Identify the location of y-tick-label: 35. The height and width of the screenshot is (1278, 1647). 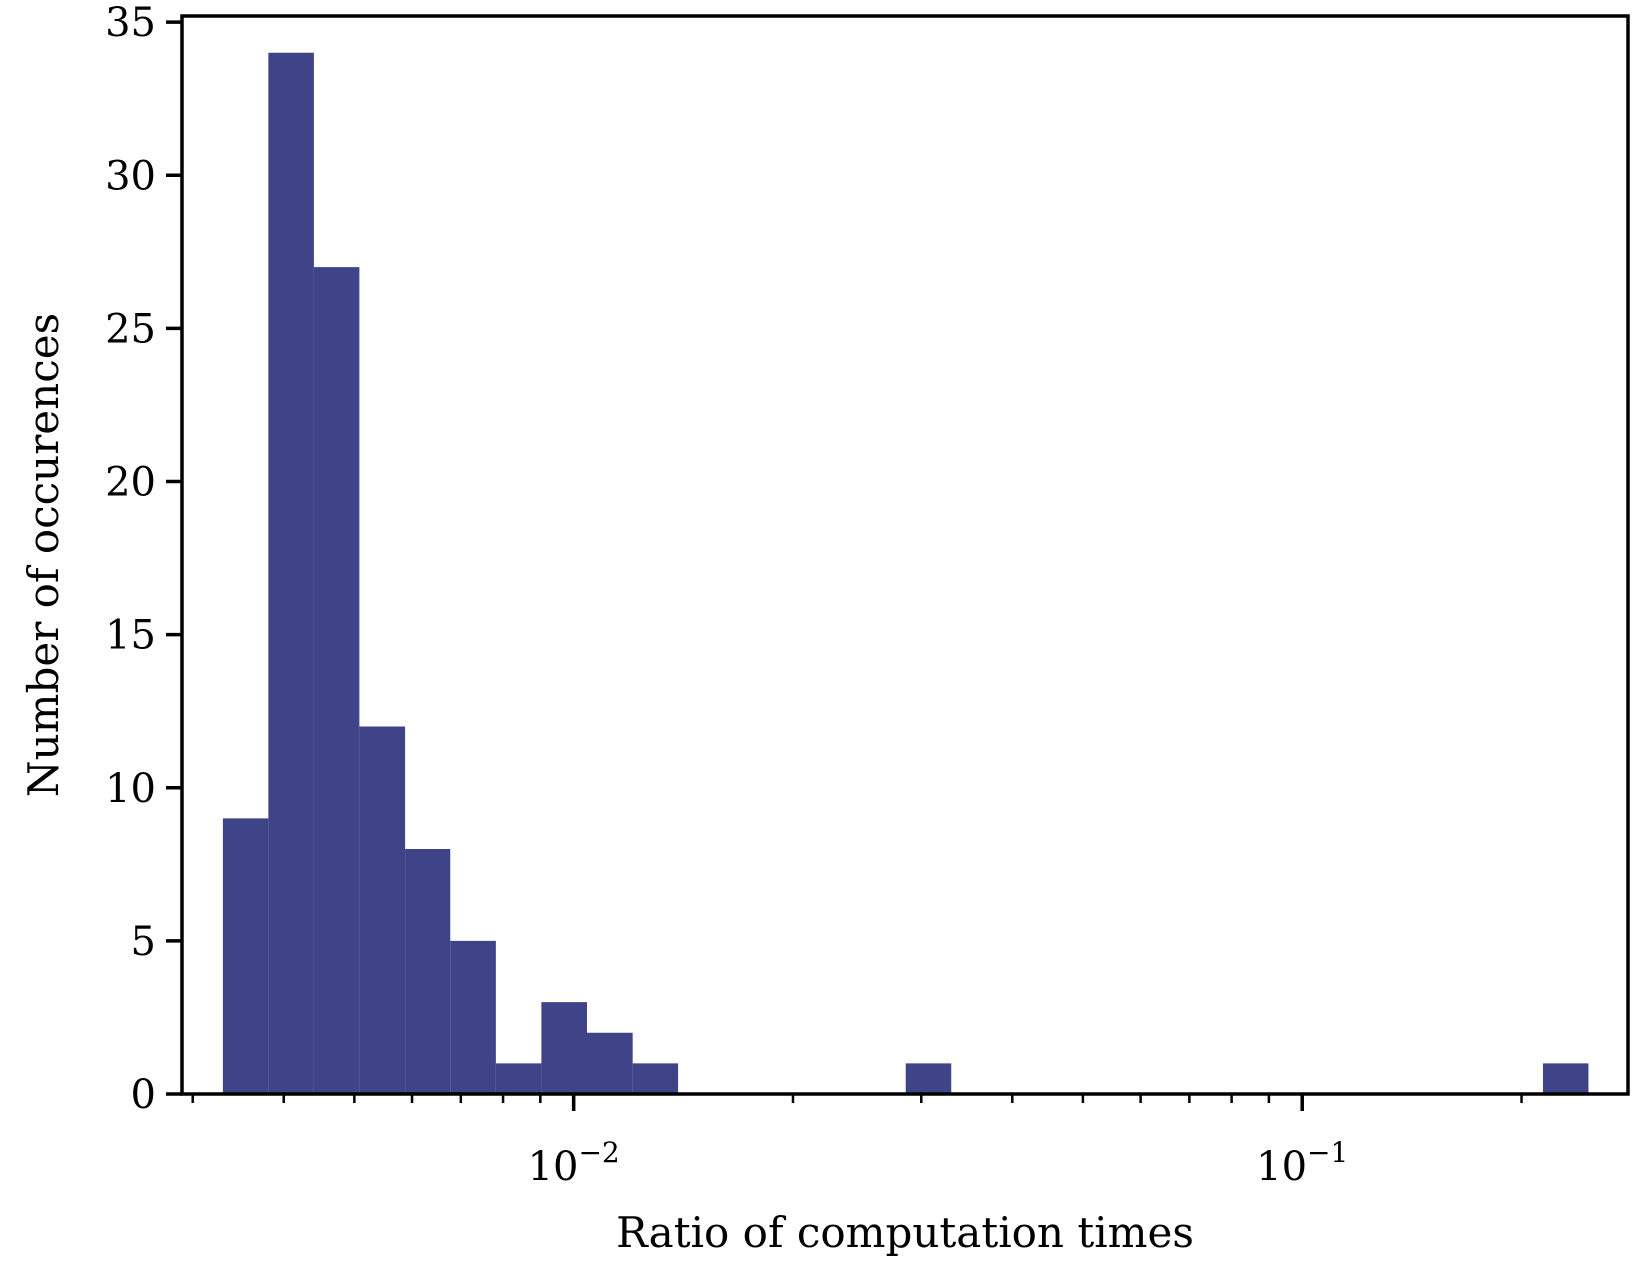
(130, 23).